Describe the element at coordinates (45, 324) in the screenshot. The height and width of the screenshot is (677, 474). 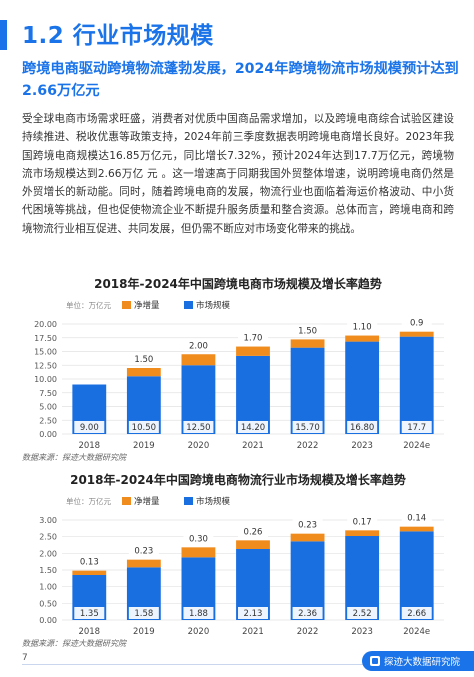
I see `y-tick-label: 20.00` at that location.